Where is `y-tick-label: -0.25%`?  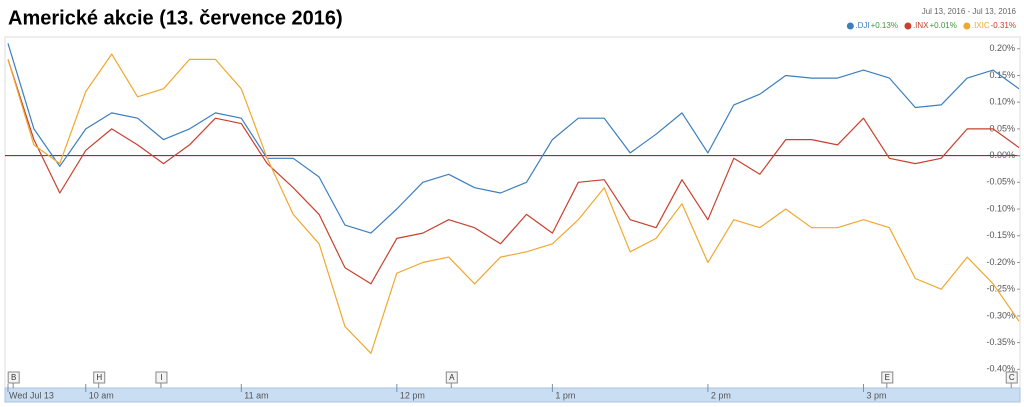 y-tick-label: -0.25% is located at coordinates (1000, 289).